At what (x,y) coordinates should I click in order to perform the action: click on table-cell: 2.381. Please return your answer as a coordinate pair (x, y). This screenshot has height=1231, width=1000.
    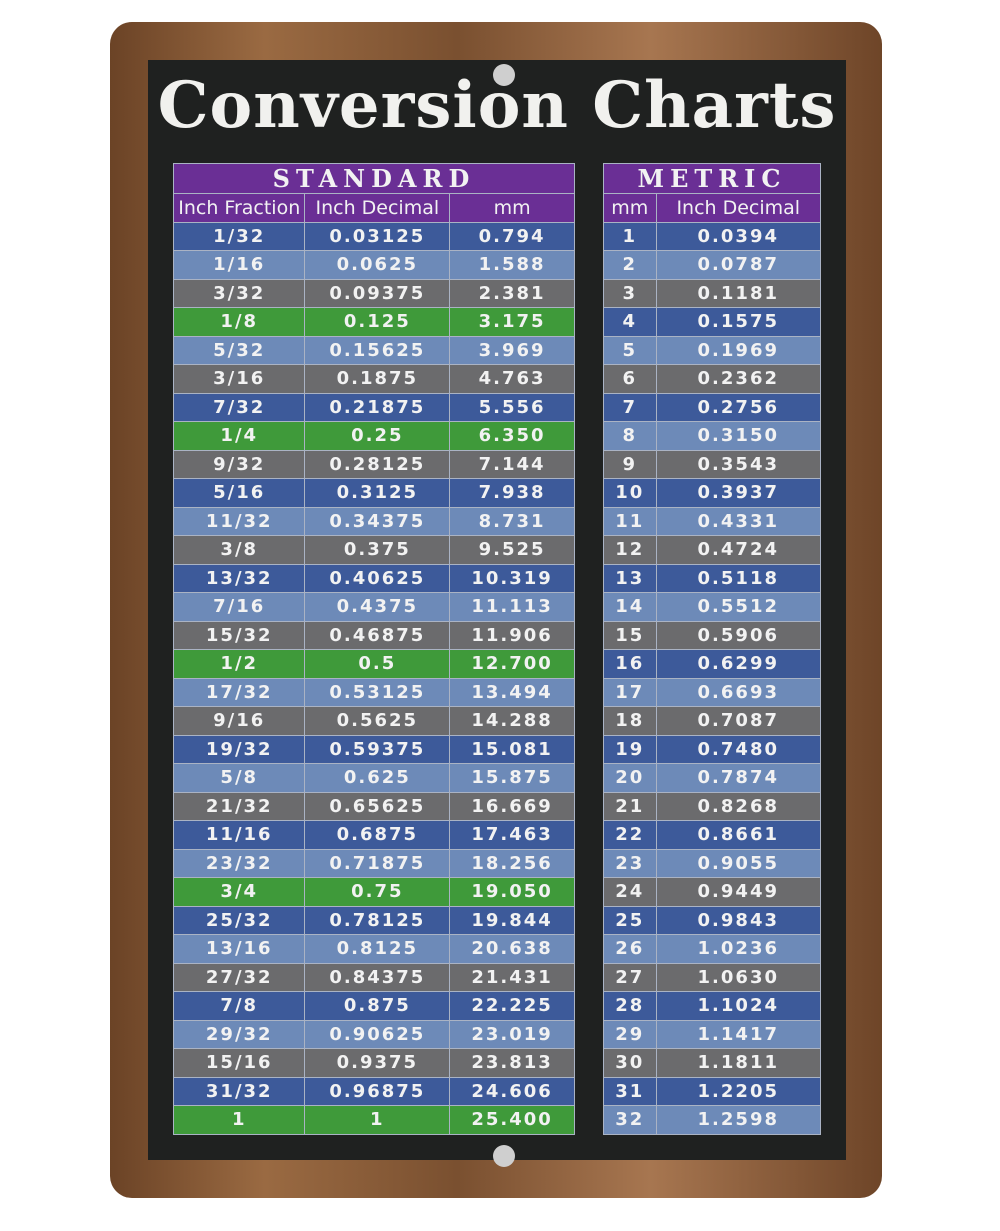
    Looking at the image, I should click on (512, 293).